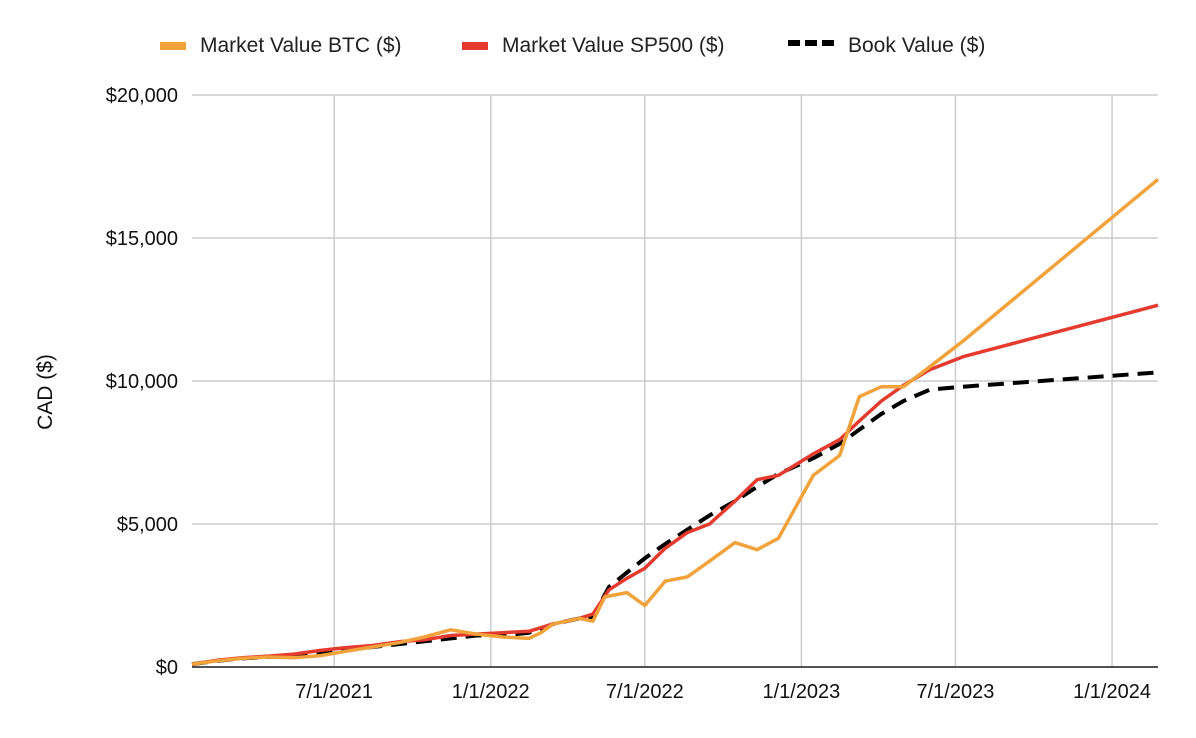 This screenshot has width=1196, height=738. What do you see at coordinates (956, 692) in the screenshot?
I see `x-tick-label: 7/1/2023` at bounding box center [956, 692].